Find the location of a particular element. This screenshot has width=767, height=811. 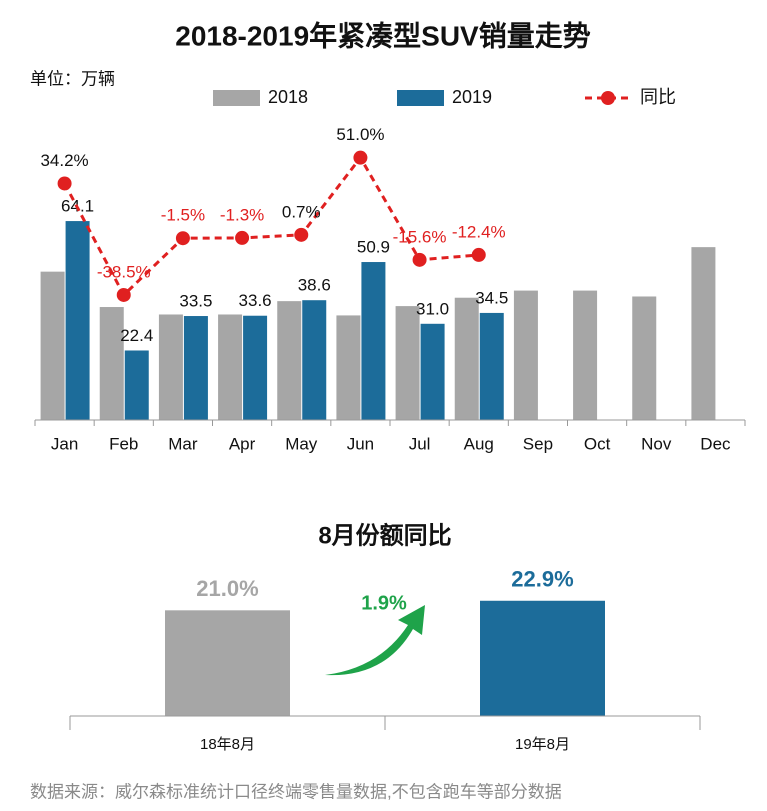

data-label: 22.9% is located at coordinates (542, 579).